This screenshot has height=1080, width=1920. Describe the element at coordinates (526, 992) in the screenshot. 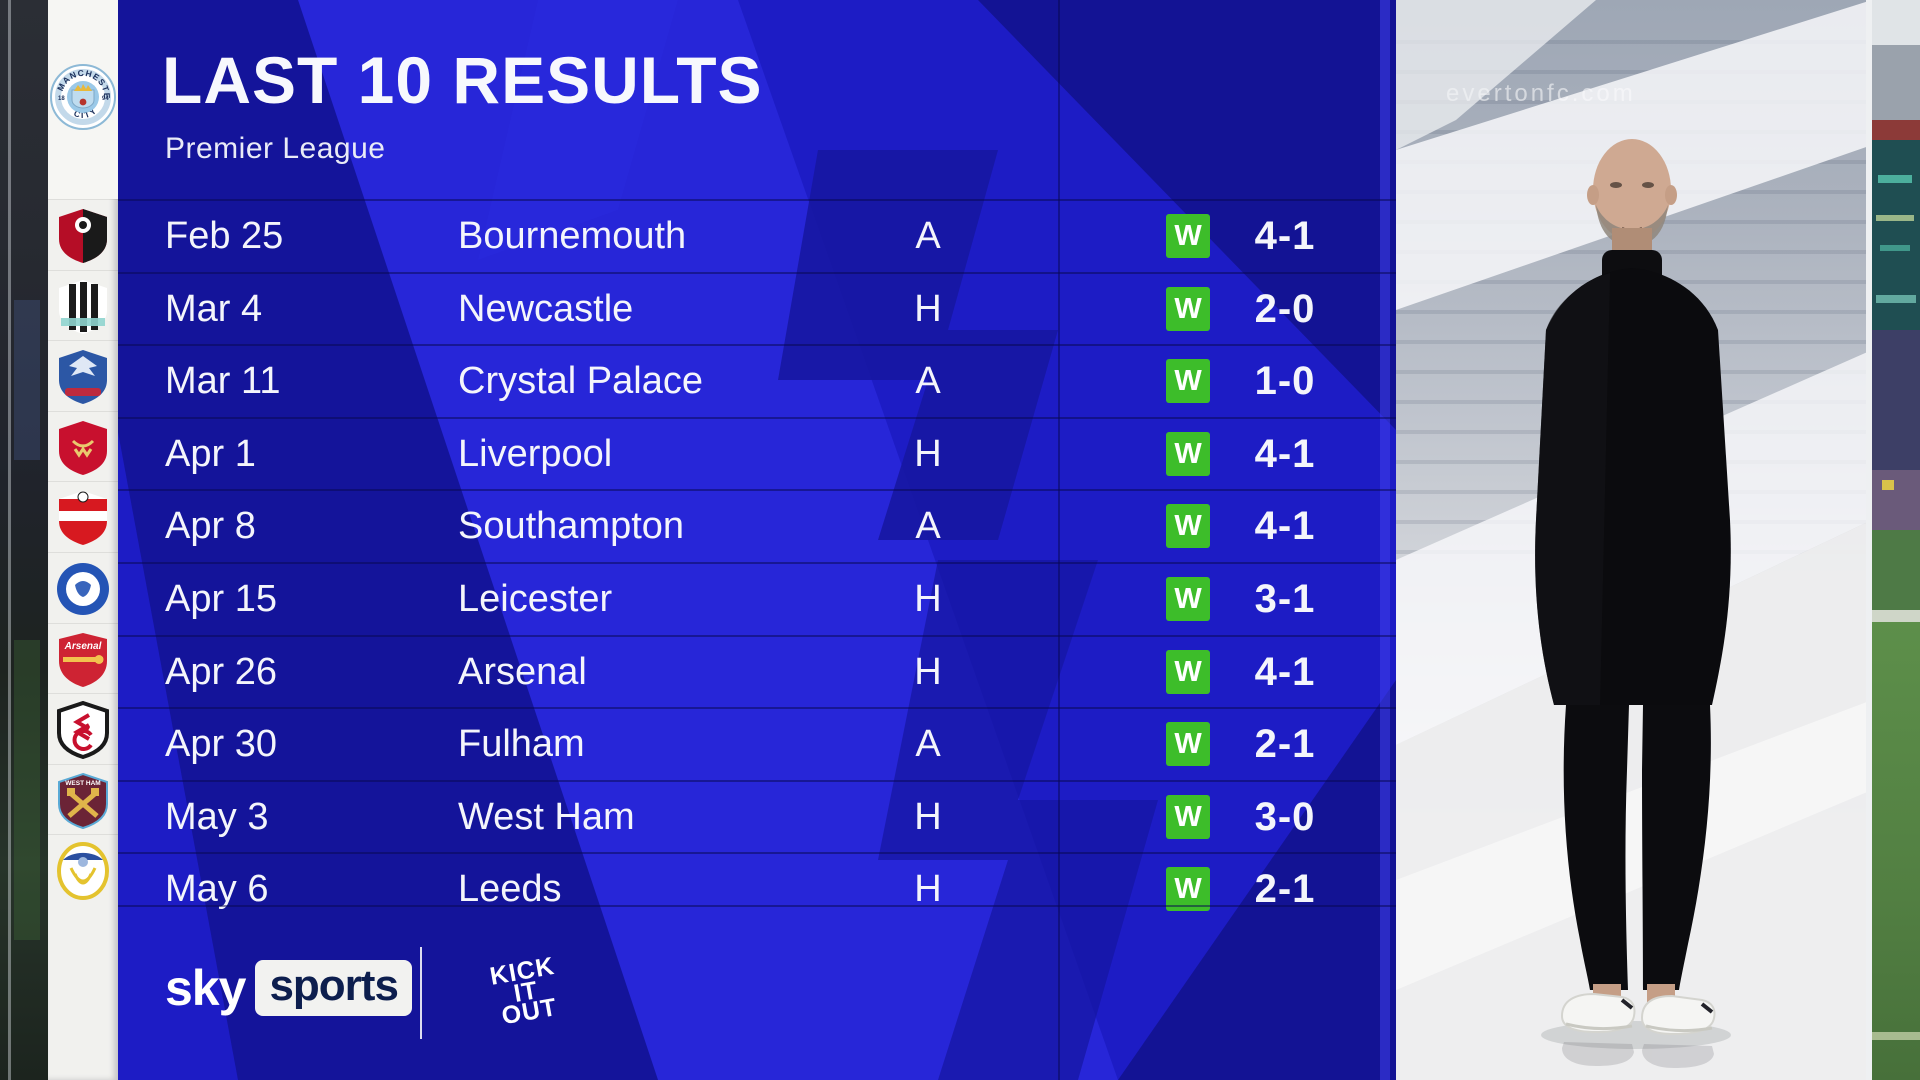

I see `kick-it-out-logo: KICK IT OUT` at that location.